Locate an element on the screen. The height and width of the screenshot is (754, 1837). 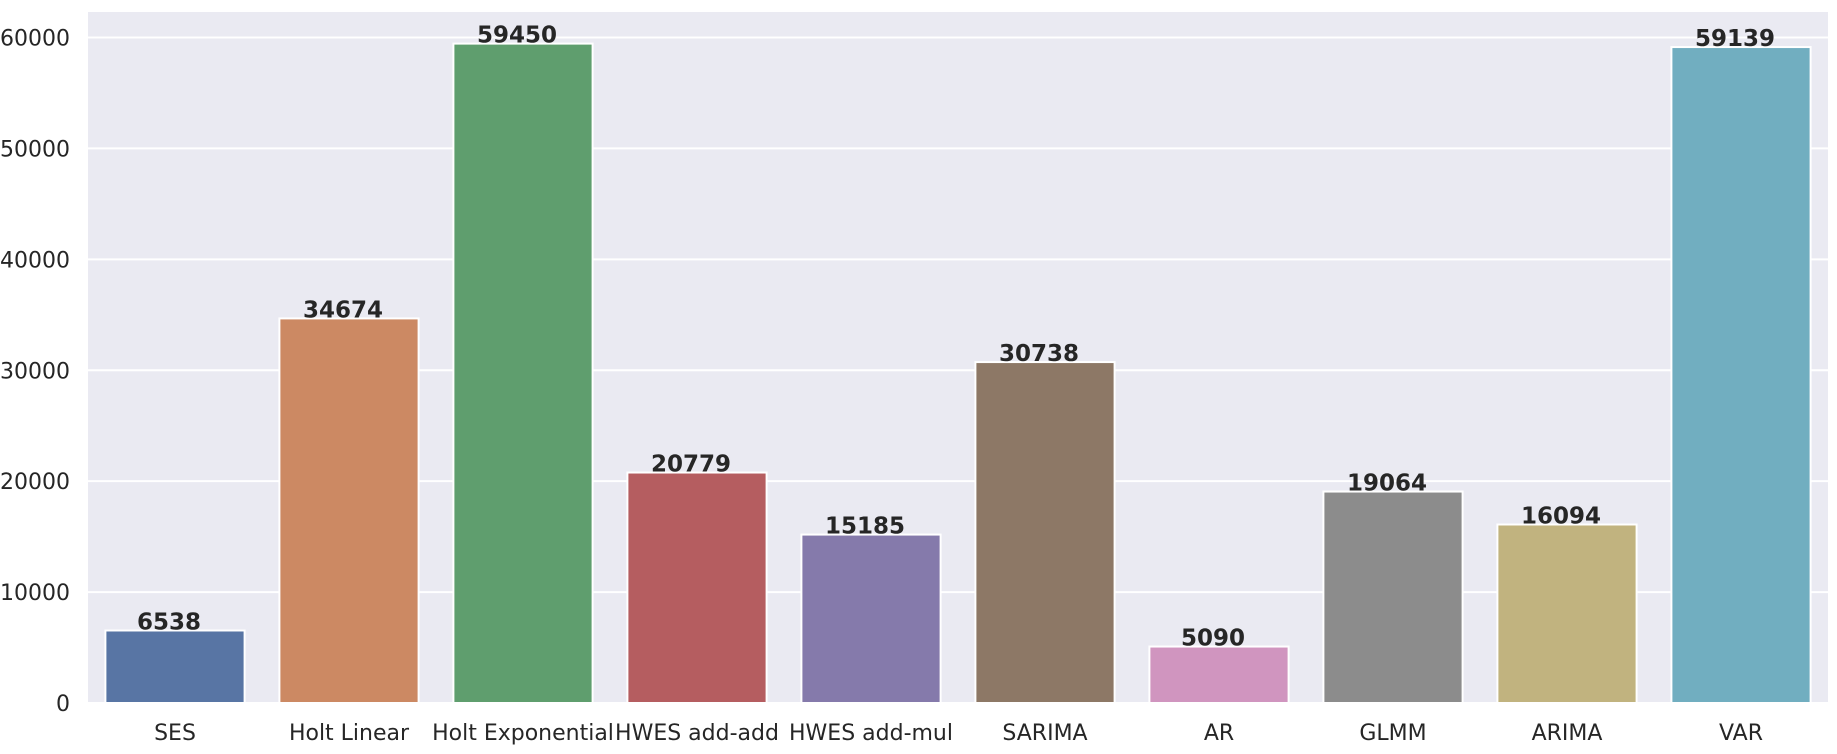
y-tick-label: 0 is located at coordinates (63, 704).